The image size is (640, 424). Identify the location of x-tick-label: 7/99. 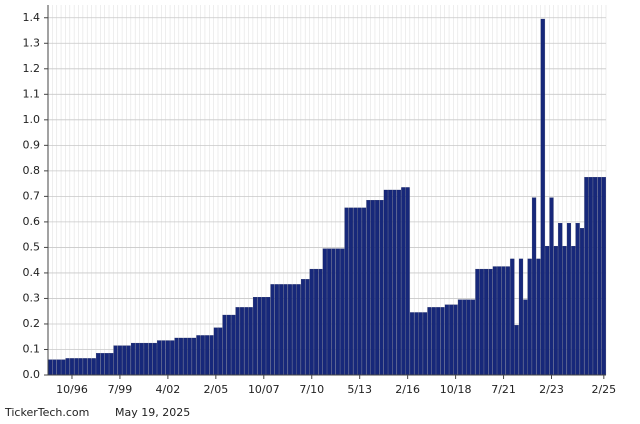
(120, 389).